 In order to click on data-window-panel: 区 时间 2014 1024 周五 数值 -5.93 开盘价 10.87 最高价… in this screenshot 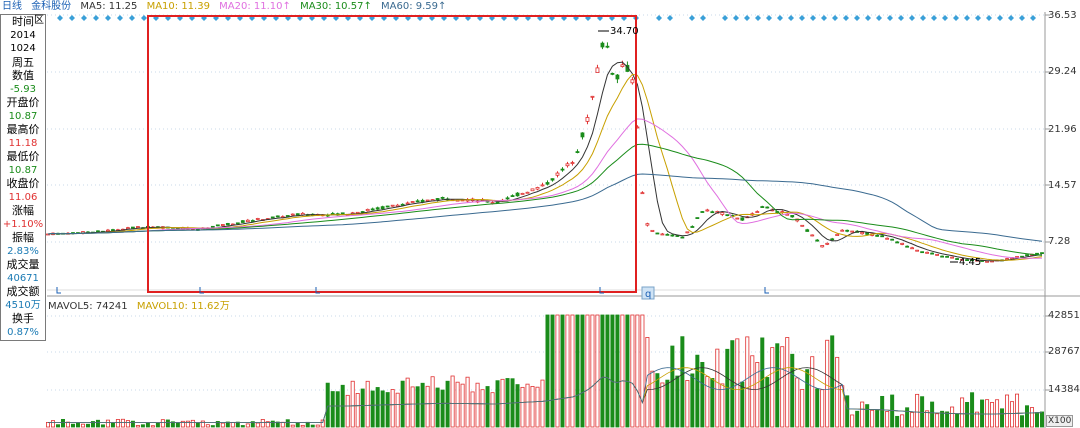, I will do `click(23, 177)`.